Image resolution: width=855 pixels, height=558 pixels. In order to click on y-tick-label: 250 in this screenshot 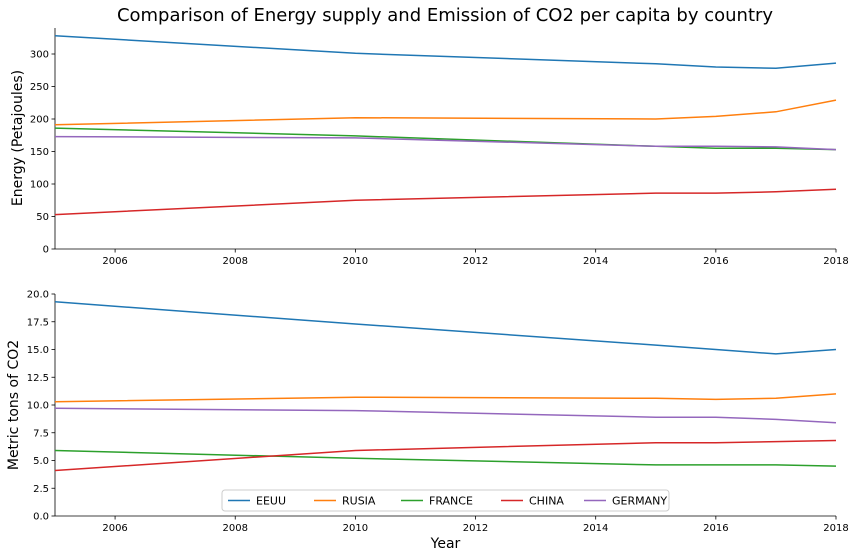, I will do `click(39, 87)`.